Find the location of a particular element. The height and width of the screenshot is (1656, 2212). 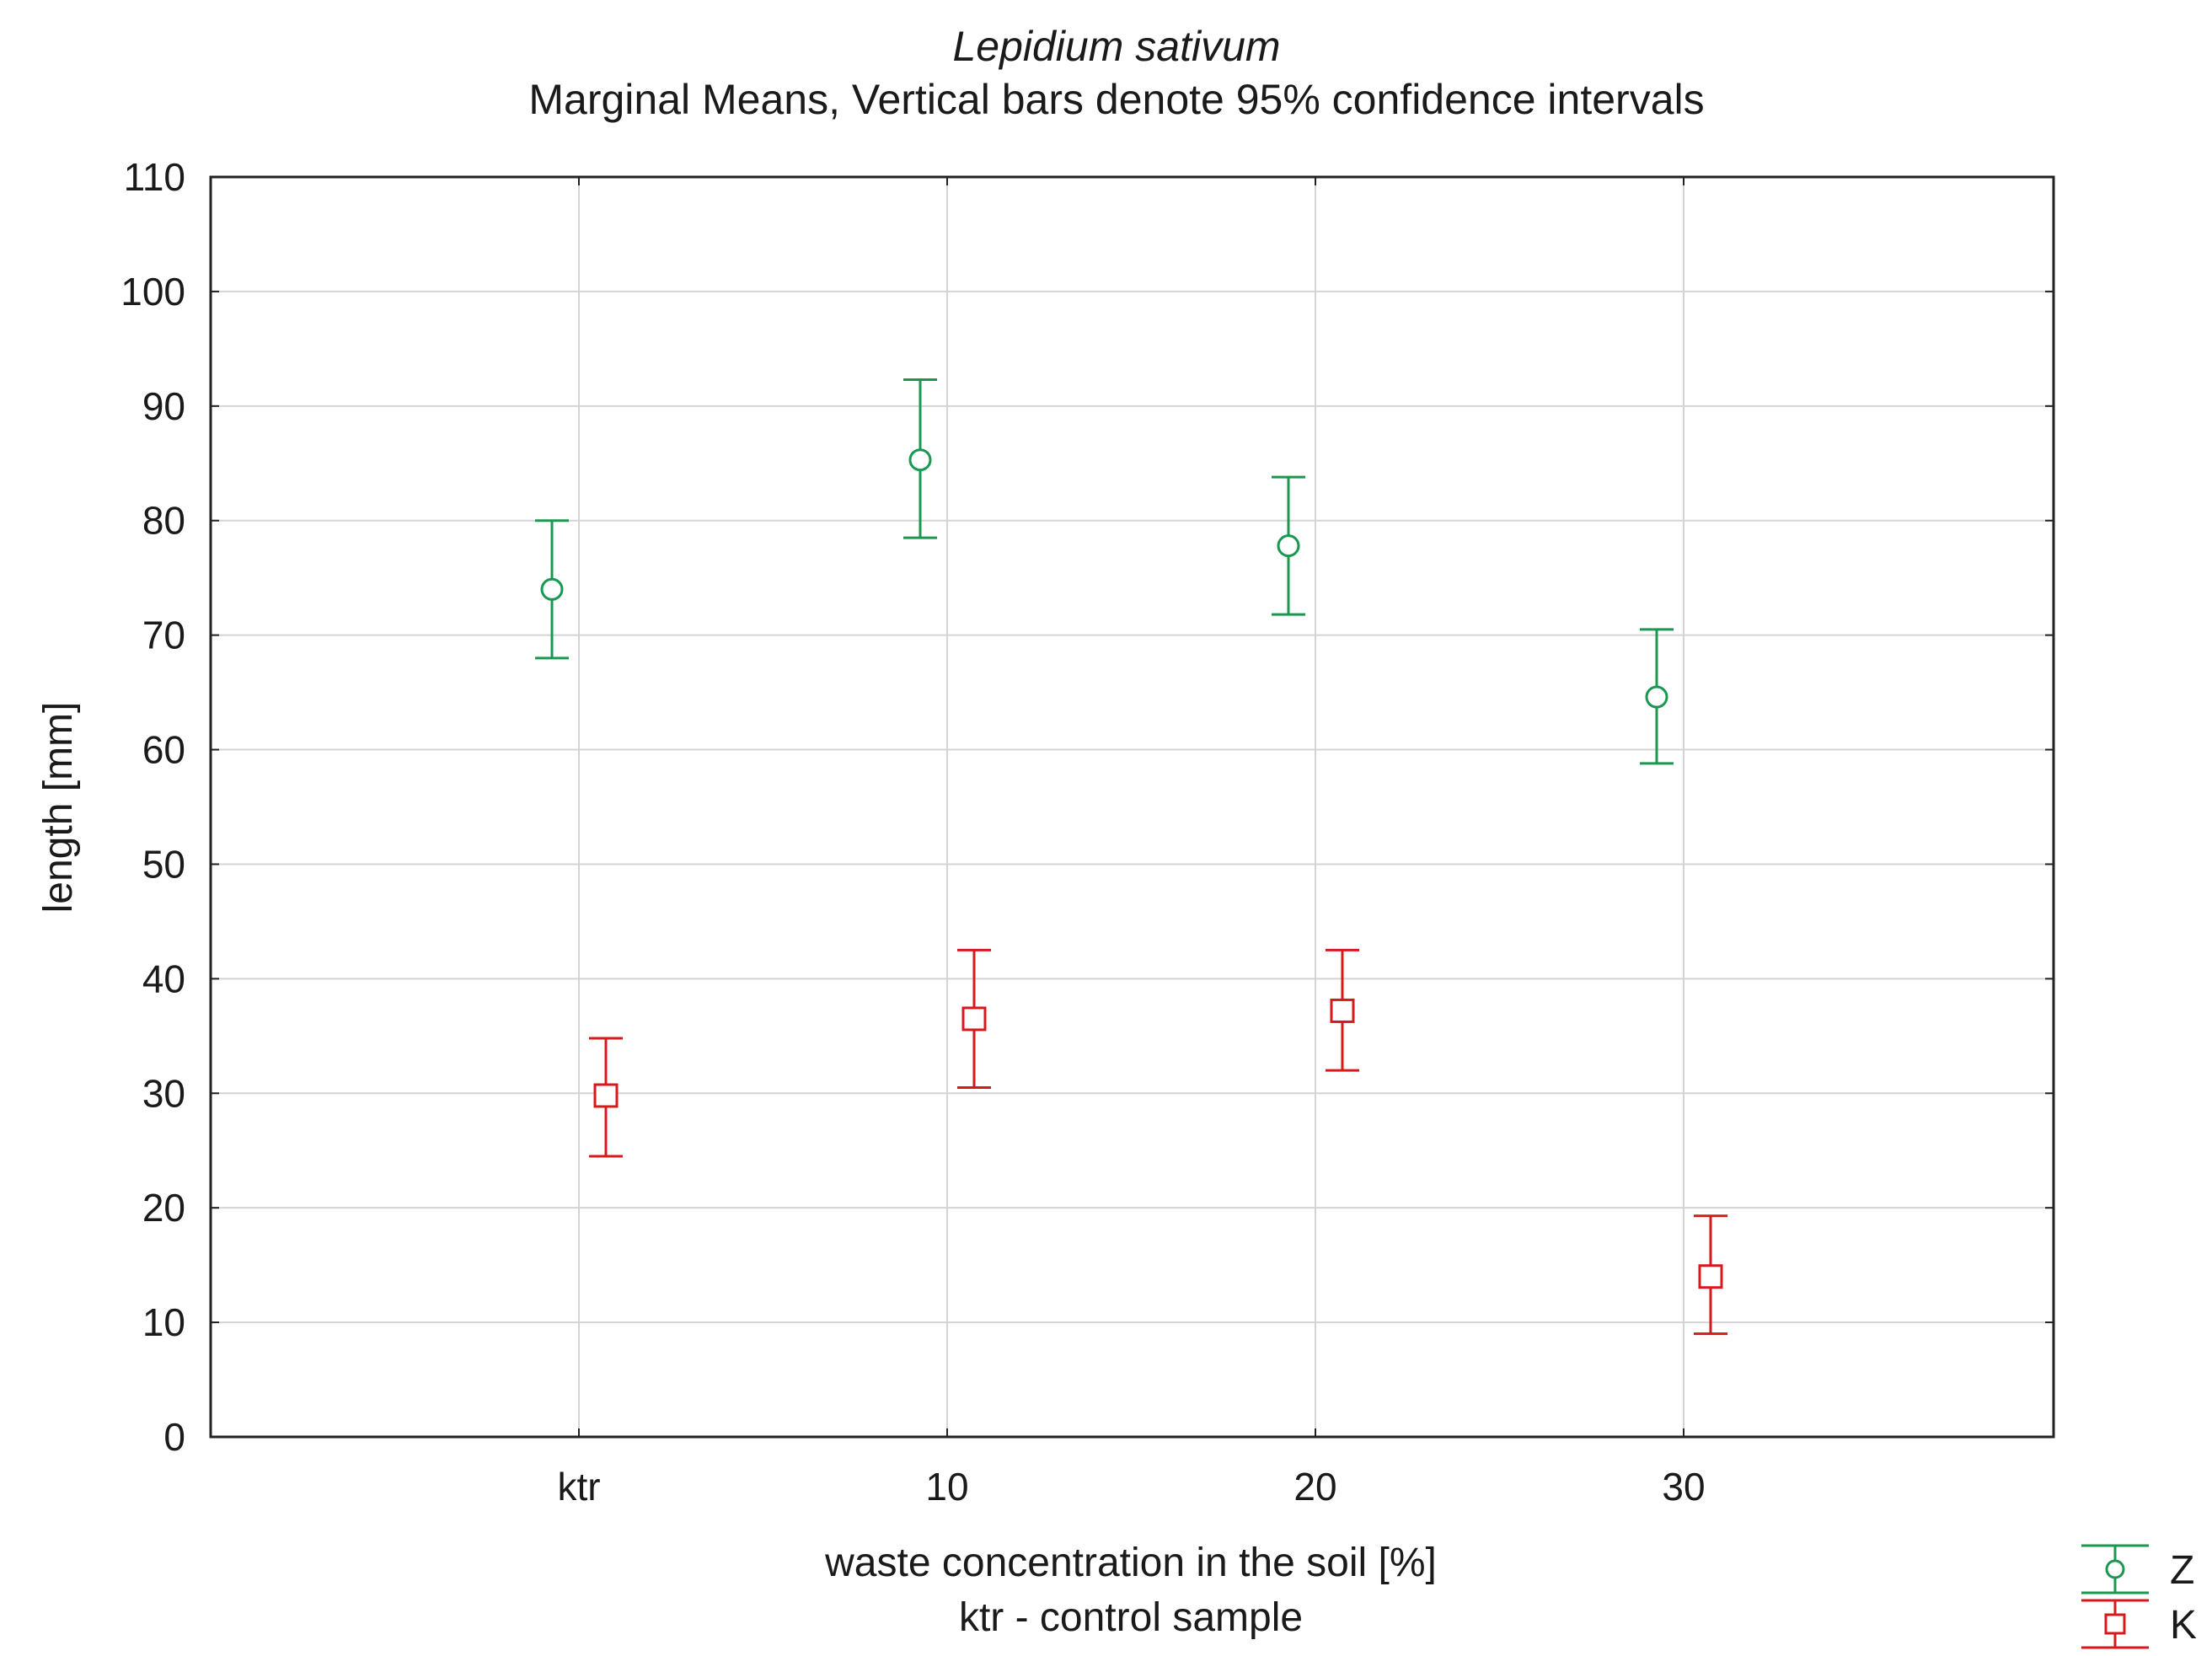

y-tick-label: 0 is located at coordinates (174, 1437).